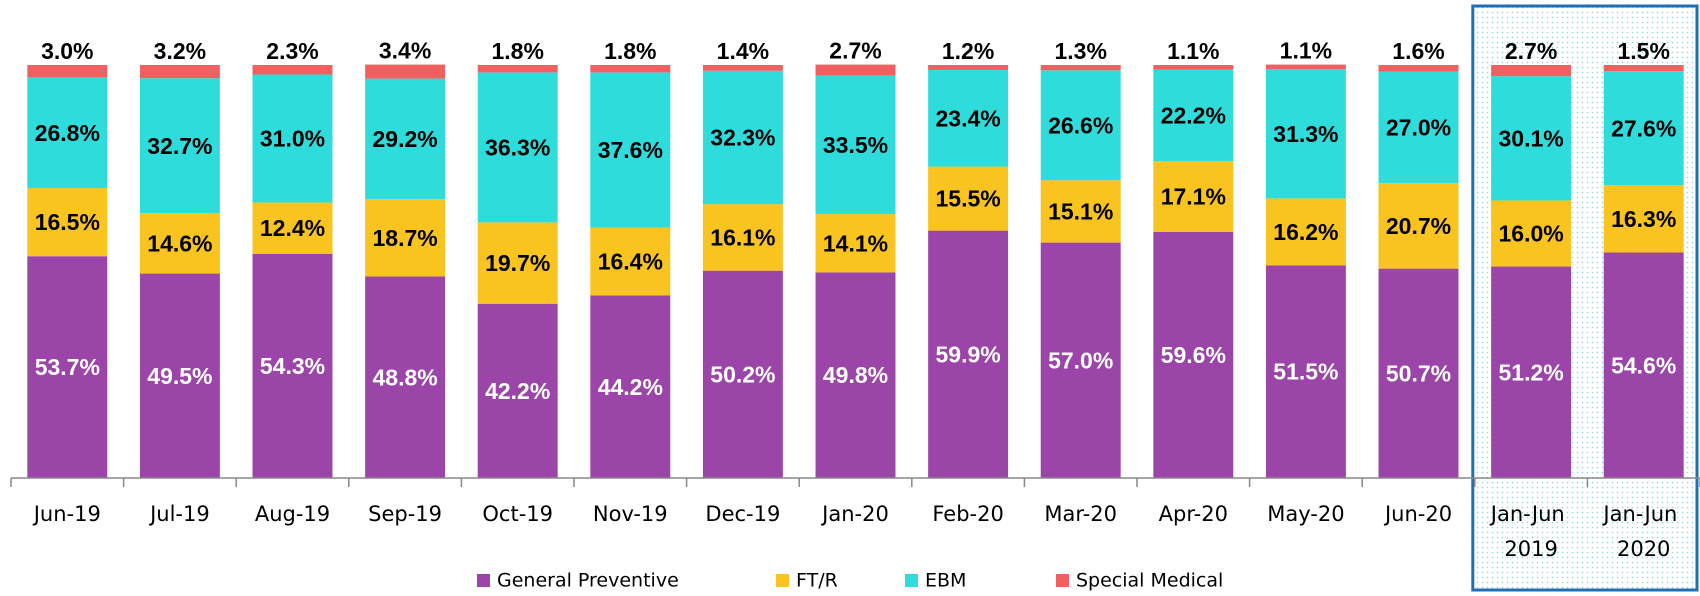 The image size is (1700, 596). Describe the element at coordinates (1193, 514) in the screenshot. I see `x-tick-label: Apr-20` at that location.